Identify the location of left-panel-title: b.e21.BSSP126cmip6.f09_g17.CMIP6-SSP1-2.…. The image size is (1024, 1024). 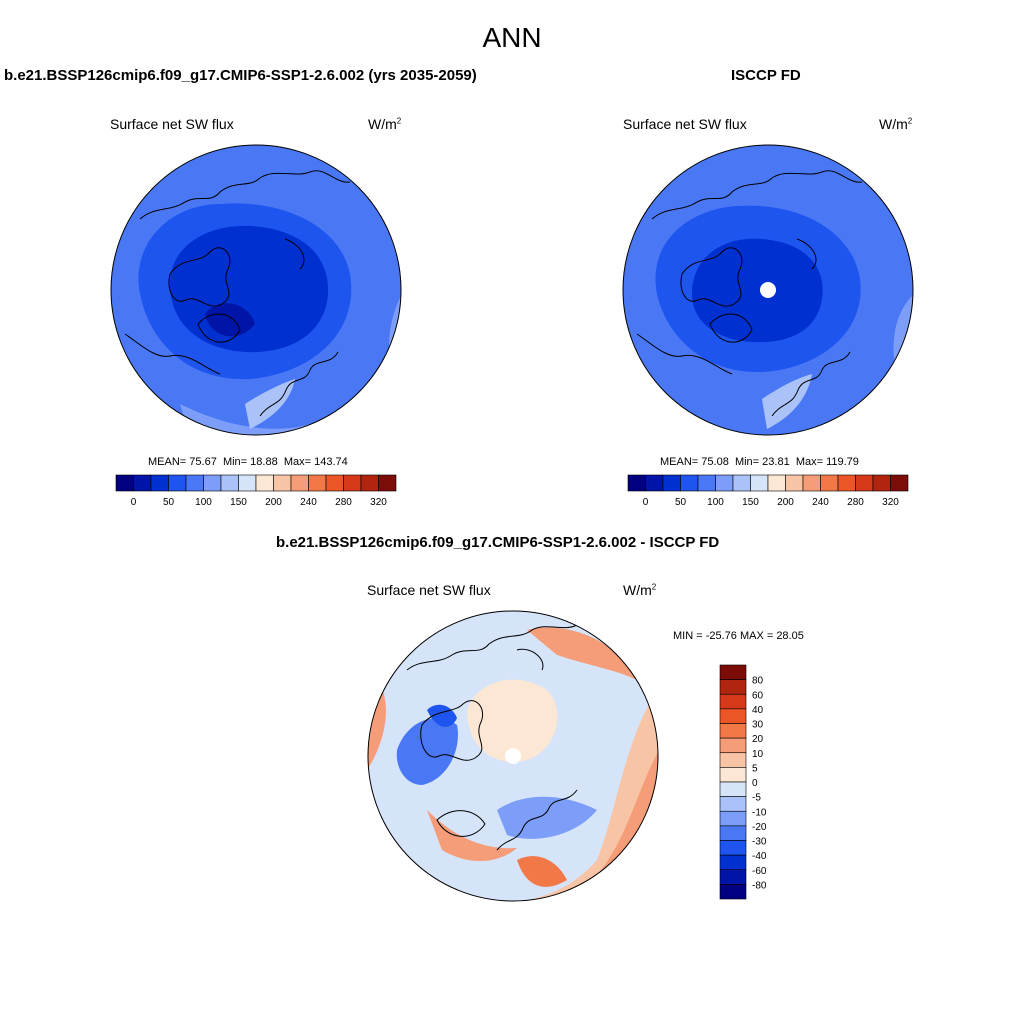
(240, 75).